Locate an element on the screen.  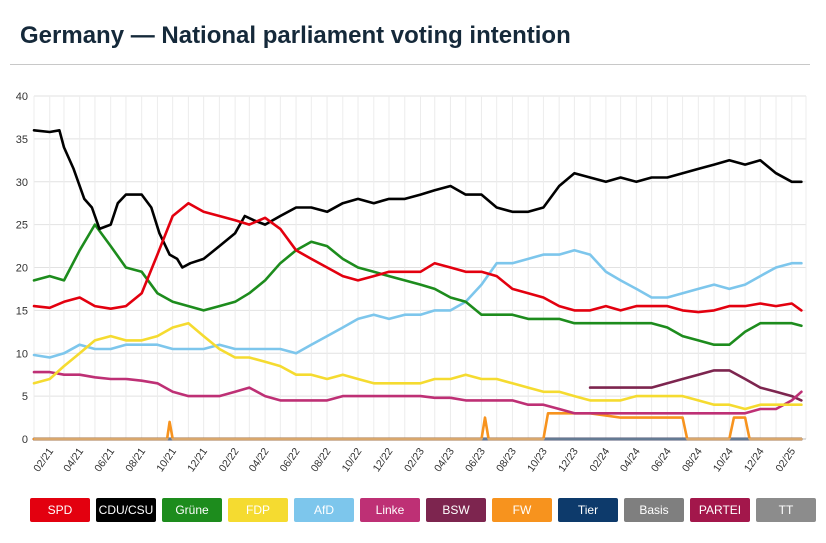
legend-item-partei: PARTEI is located at coordinates (720, 510).